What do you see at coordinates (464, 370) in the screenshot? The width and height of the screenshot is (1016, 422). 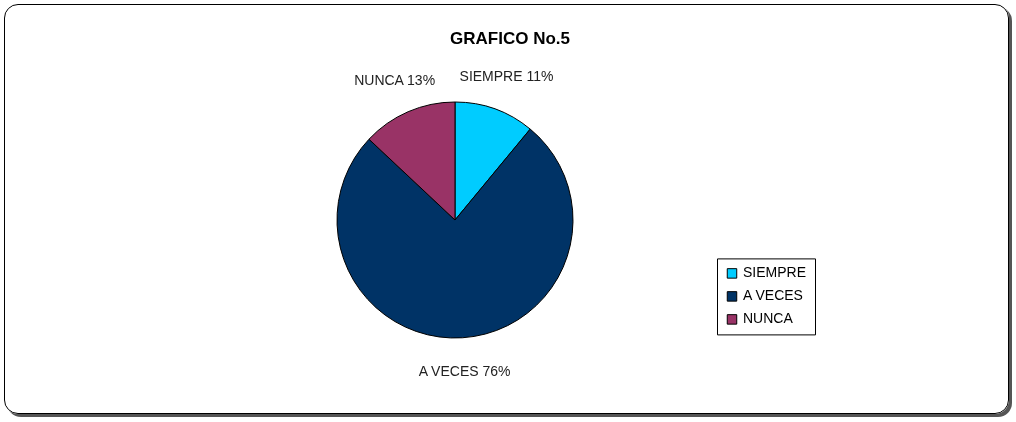 I see `data-label: A VECES 76%` at bounding box center [464, 370].